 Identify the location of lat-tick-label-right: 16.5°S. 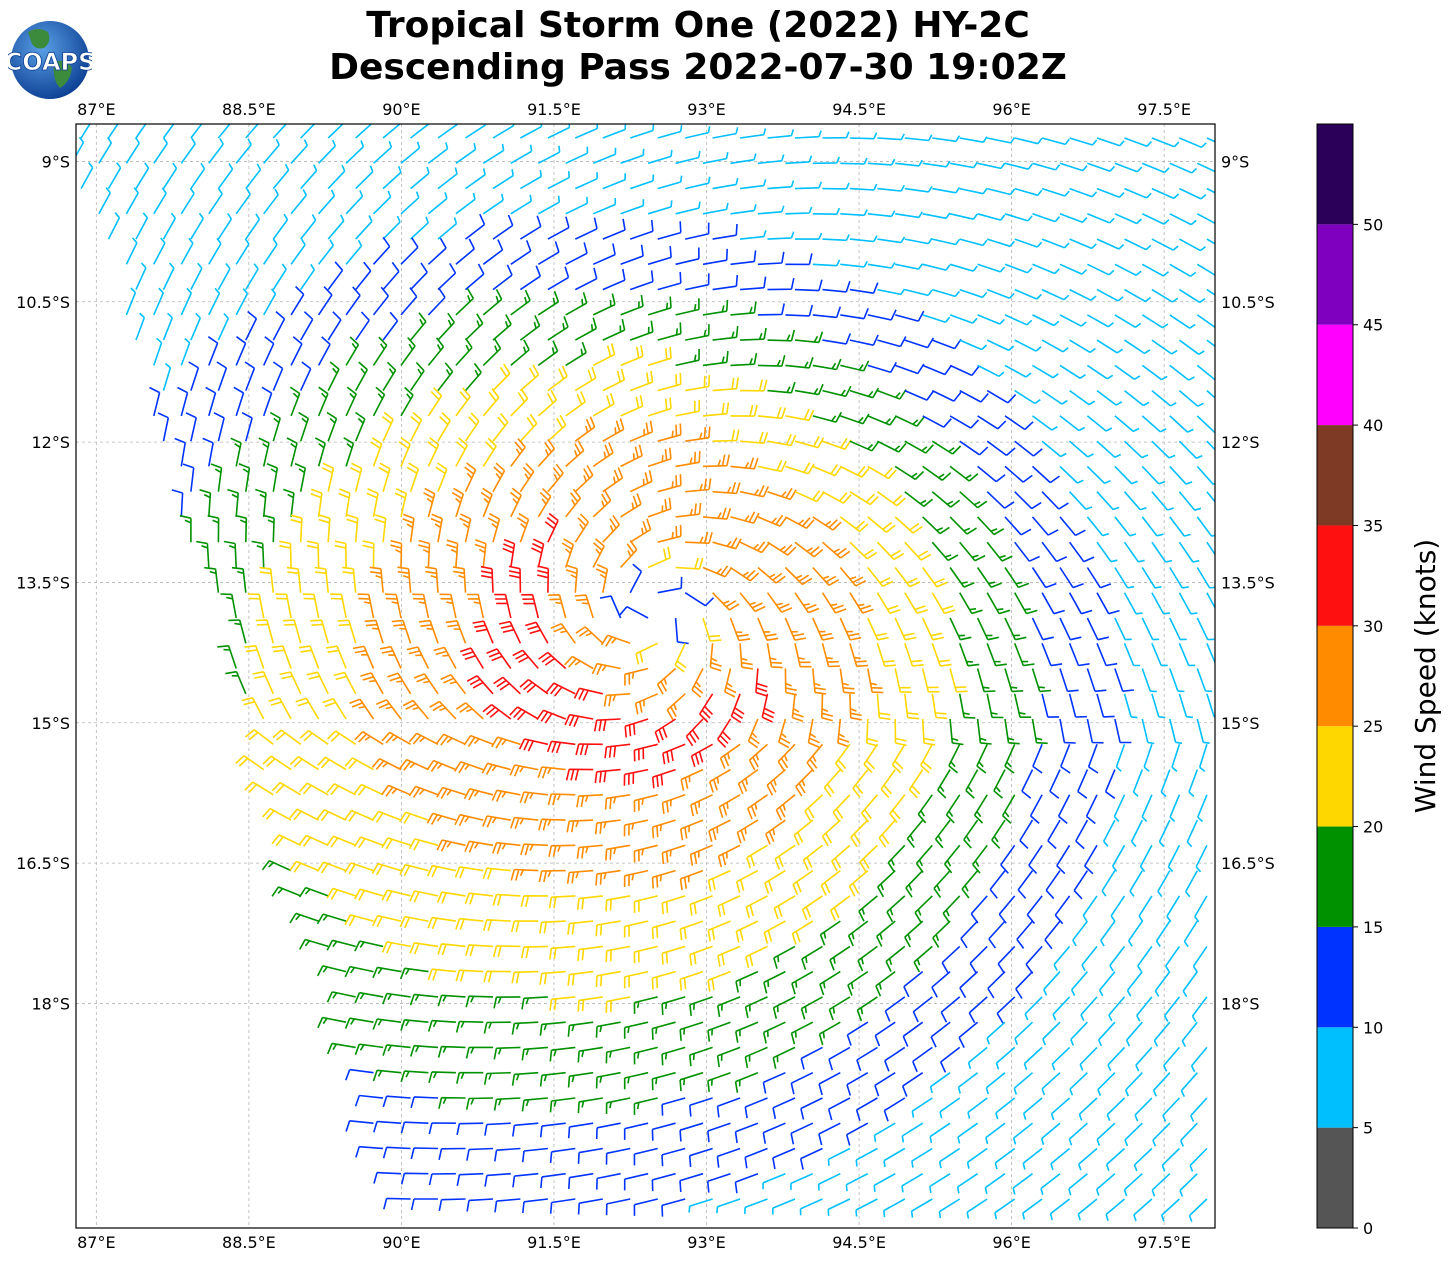
(1248, 863).